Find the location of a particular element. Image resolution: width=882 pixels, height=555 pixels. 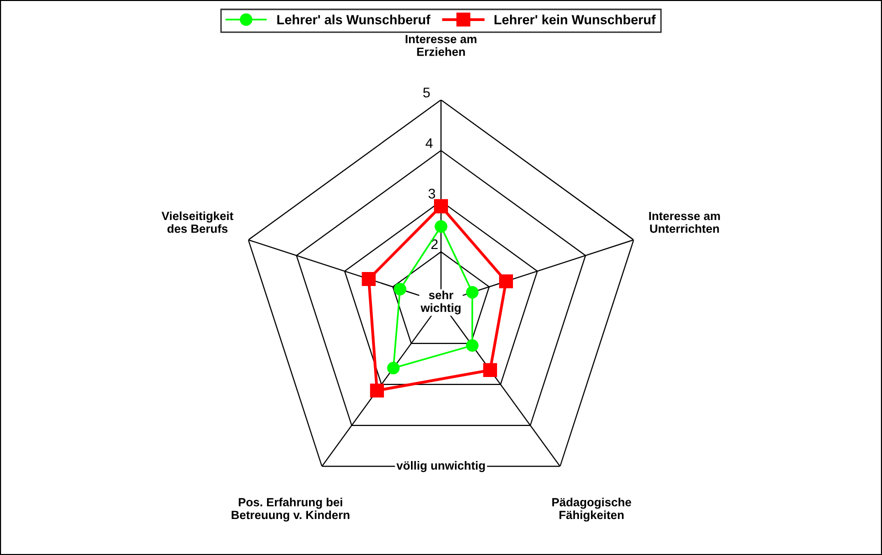

spoke-label: Pädagogische Fähigkeiten is located at coordinates (592, 510).